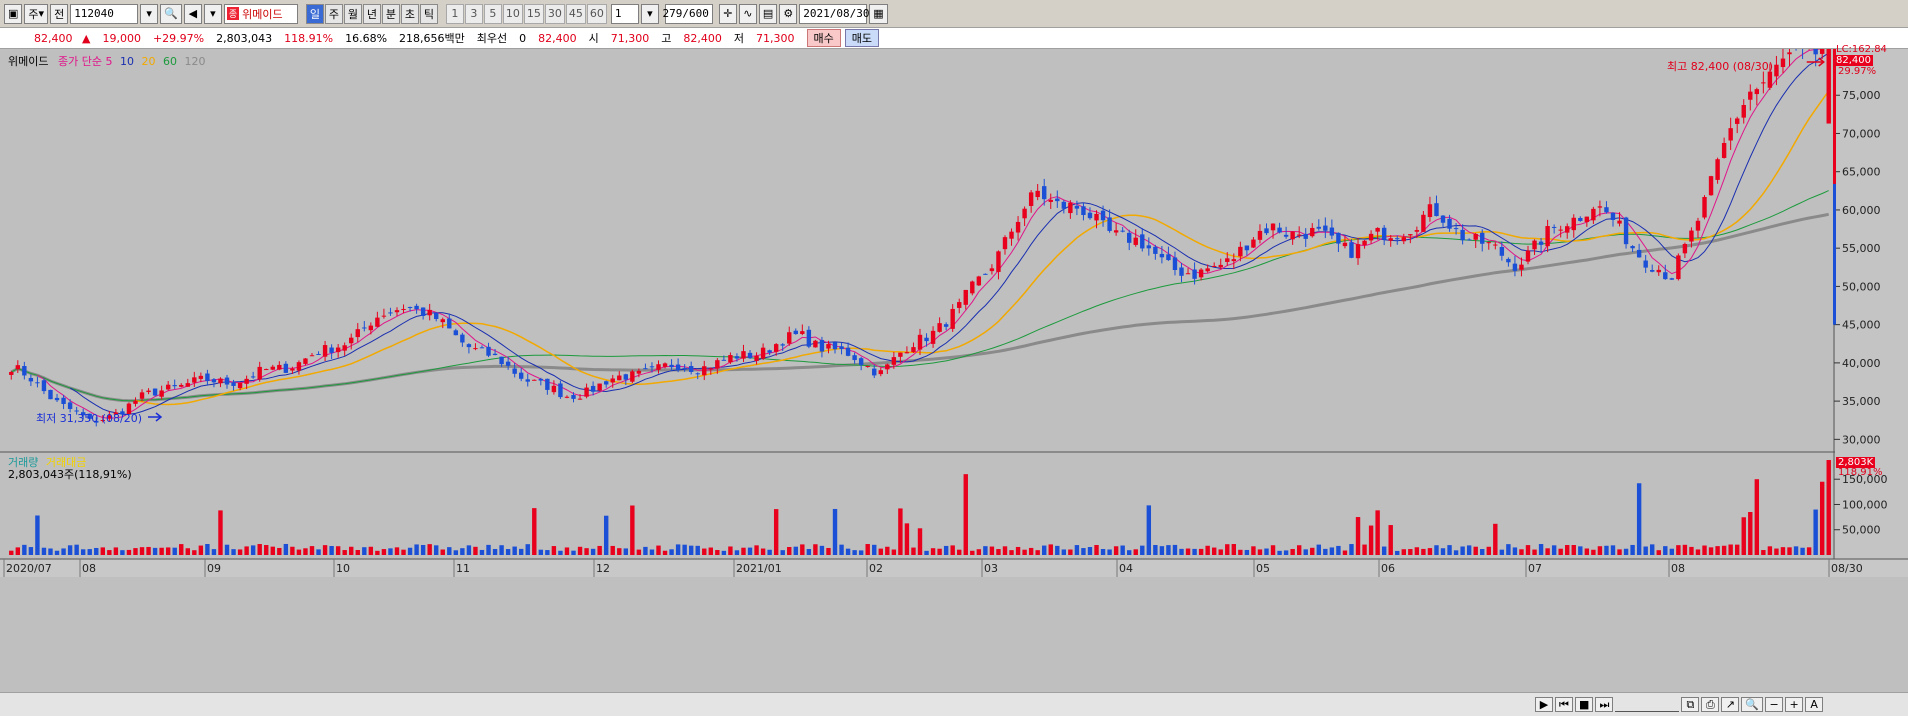 Image resolution: width=1908 pixels, height=716 pixels. What do you see at coordinates (1861, 248) in the screenshot?
I see `y-tick-label: 55,000` at bounding box center [1861, 248].